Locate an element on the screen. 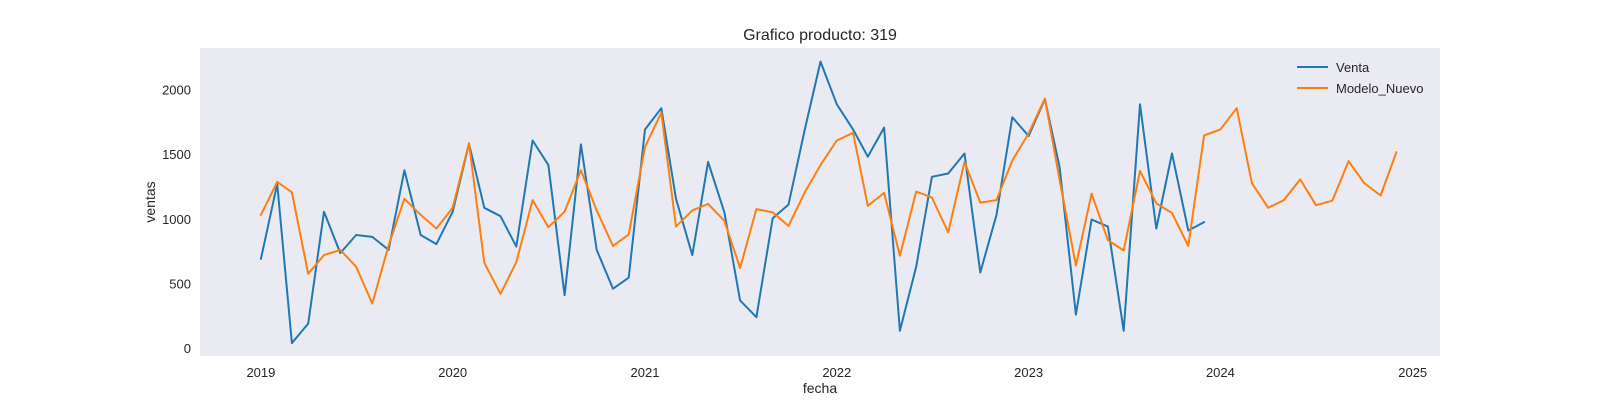  x-tick-label: 2025 is located at coordinates (1412, 372).